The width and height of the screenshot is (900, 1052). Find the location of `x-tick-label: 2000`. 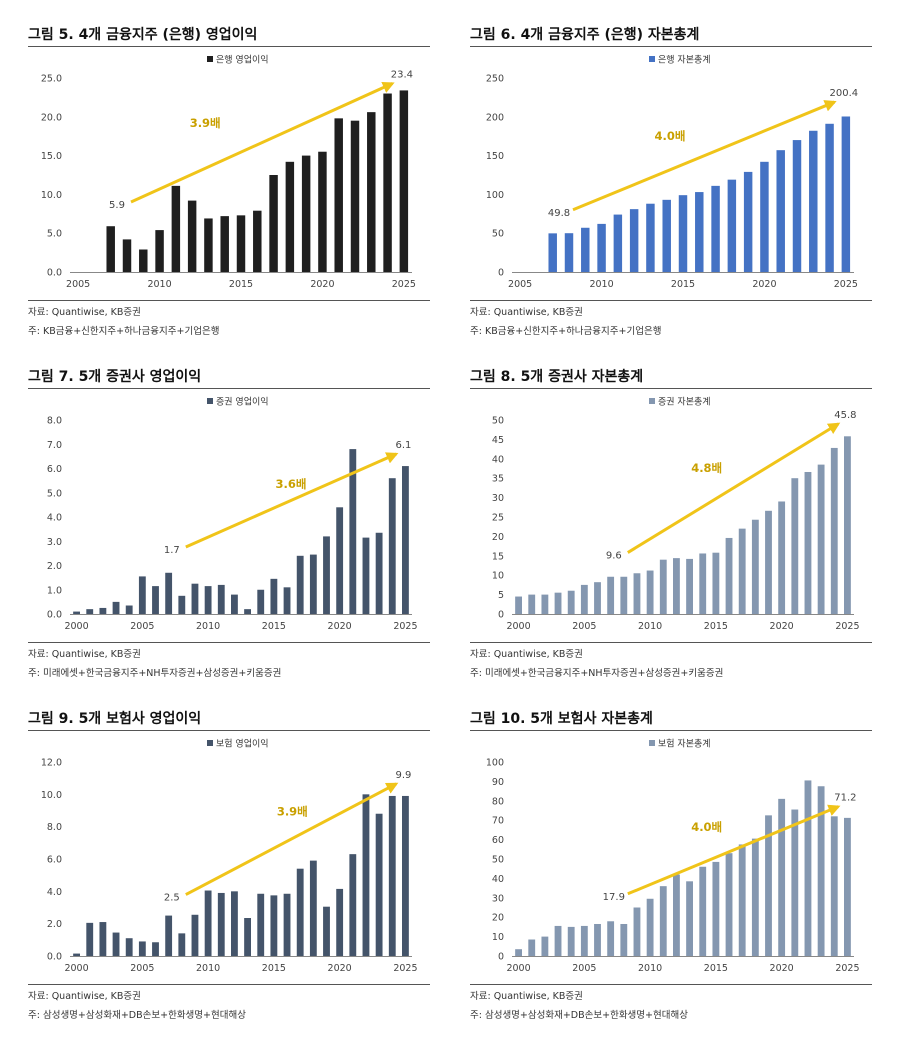

x-tick-label: 2000 is located at coordinates (76, 626).